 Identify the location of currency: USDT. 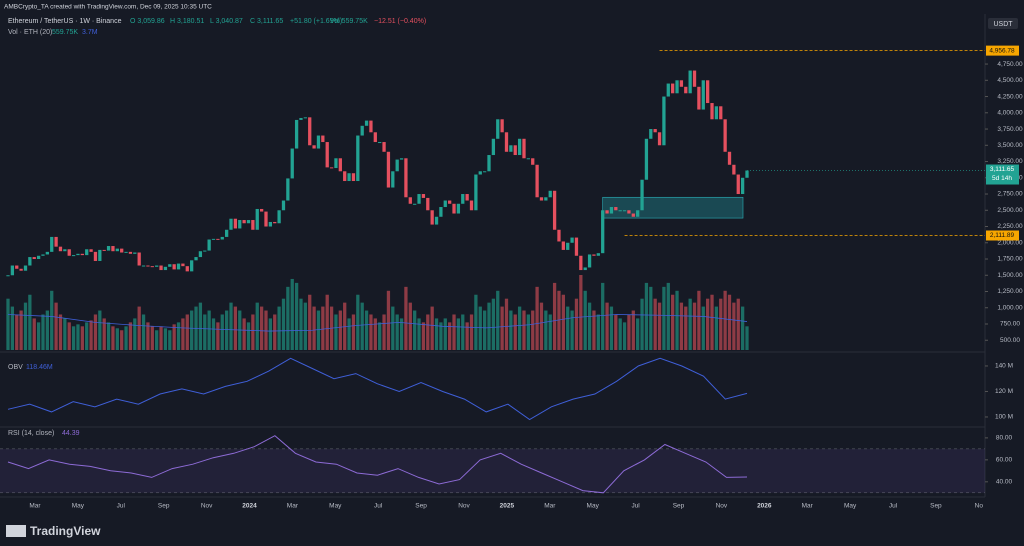
(1003, 24).